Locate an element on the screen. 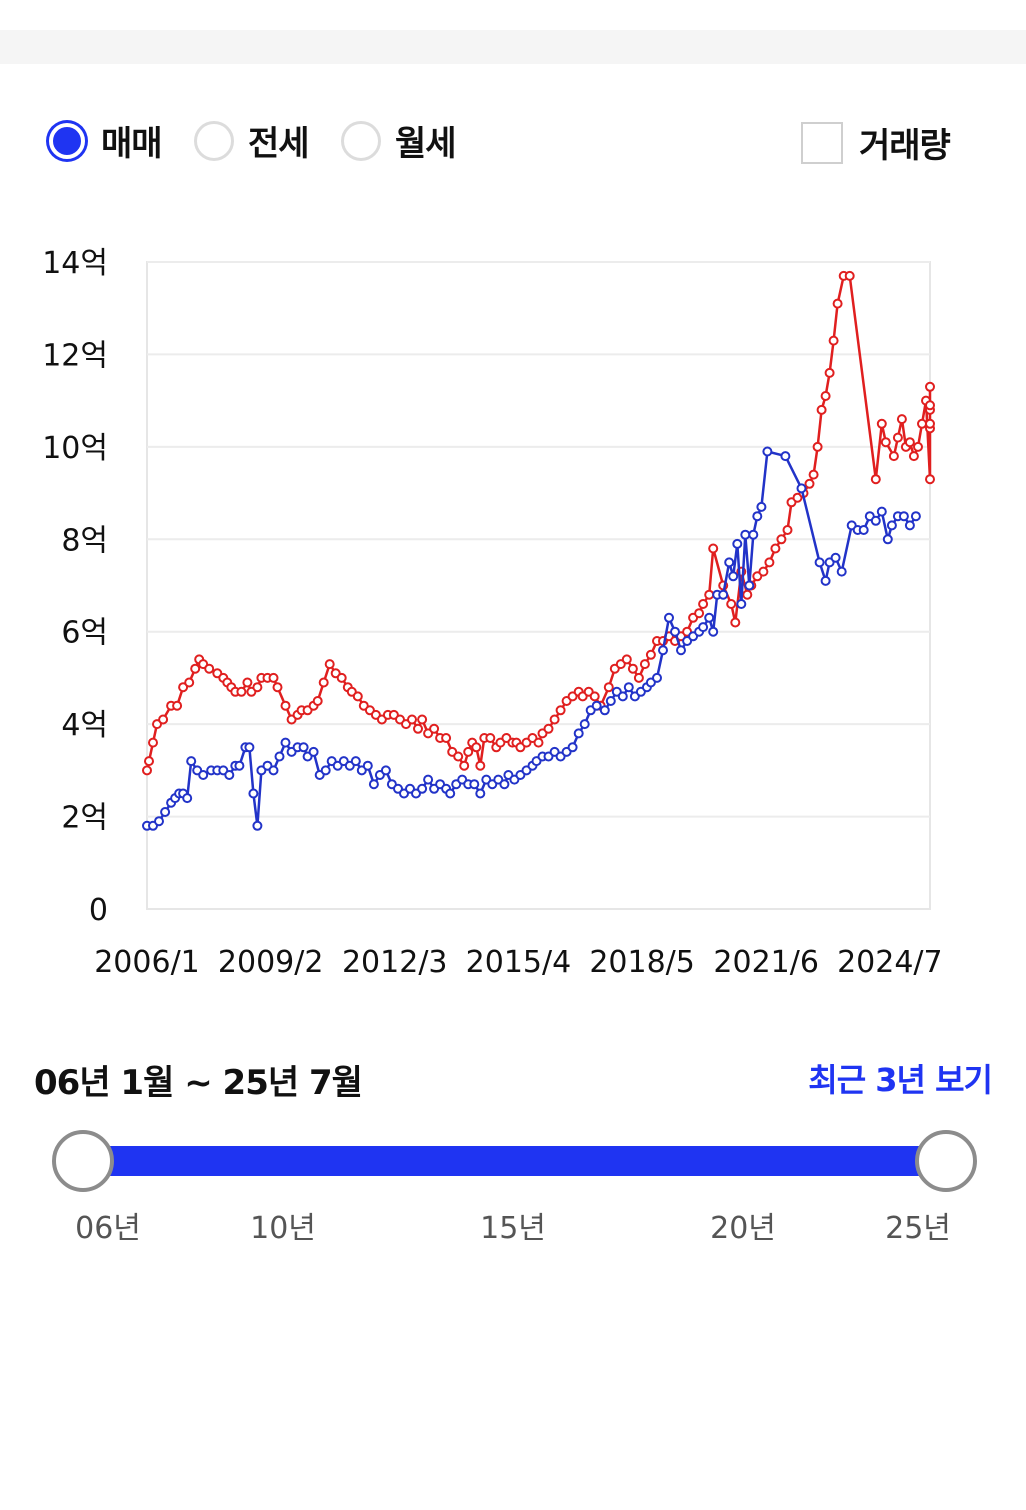  volume-checkbox-box is located at coordinates (822, 142).